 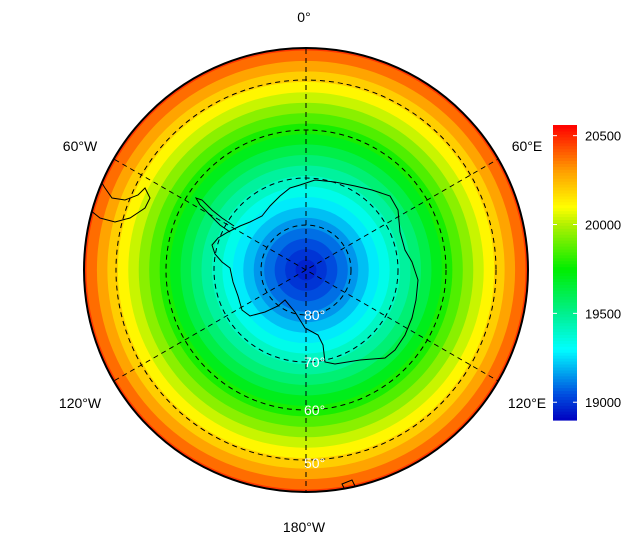 What do you see at coordinates (527, 403) in the screenshot?
I see `lon-label-120e: 120°E` at bounding box center [527, 403].